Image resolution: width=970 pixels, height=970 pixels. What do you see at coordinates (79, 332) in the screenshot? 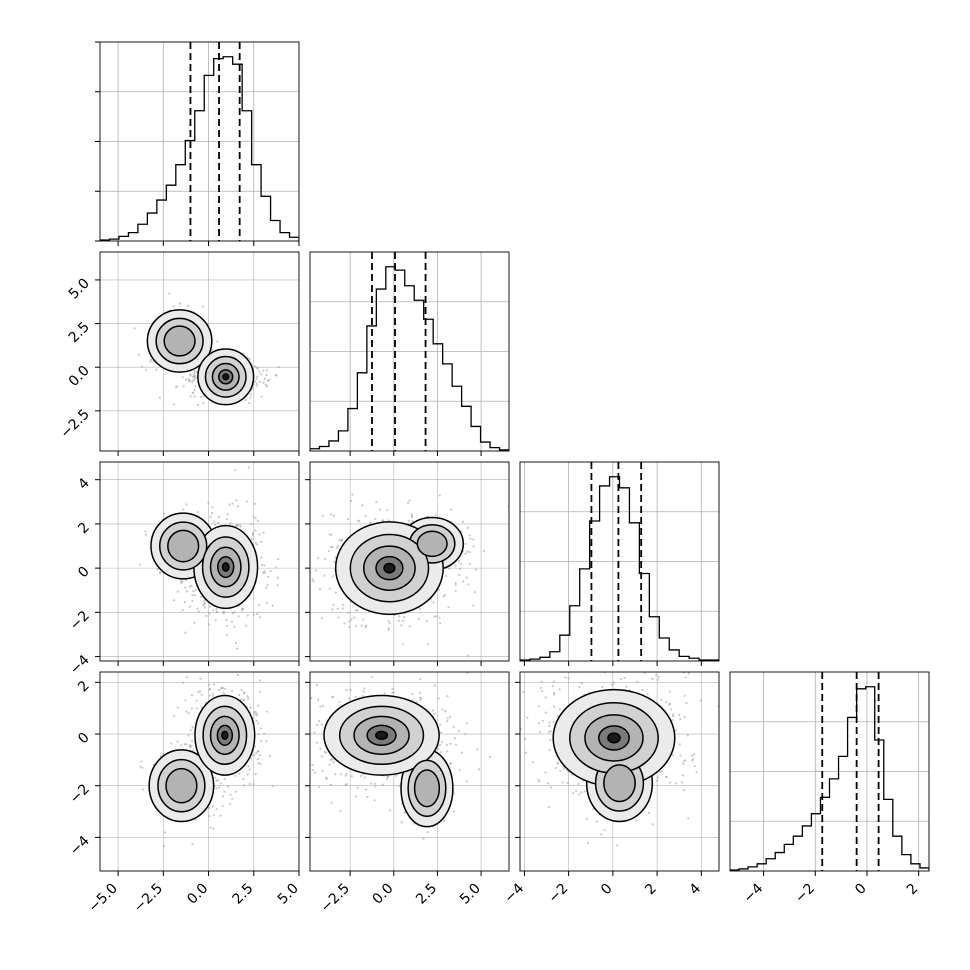
I see `y-tick-label: 2.5` at bounding box center [79, 332].